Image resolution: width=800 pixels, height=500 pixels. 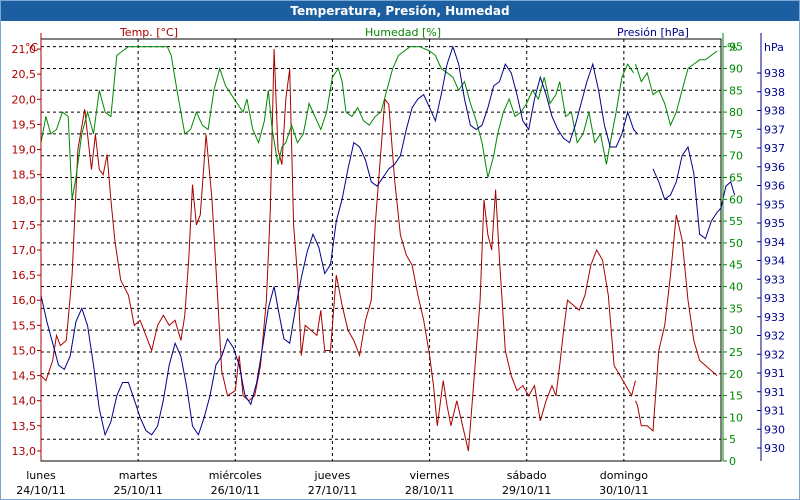 What do you see at coordinates (24, 300) in the screenshot?
I see `temp-tick-label: 16,0` at bounding box center [24, 300].